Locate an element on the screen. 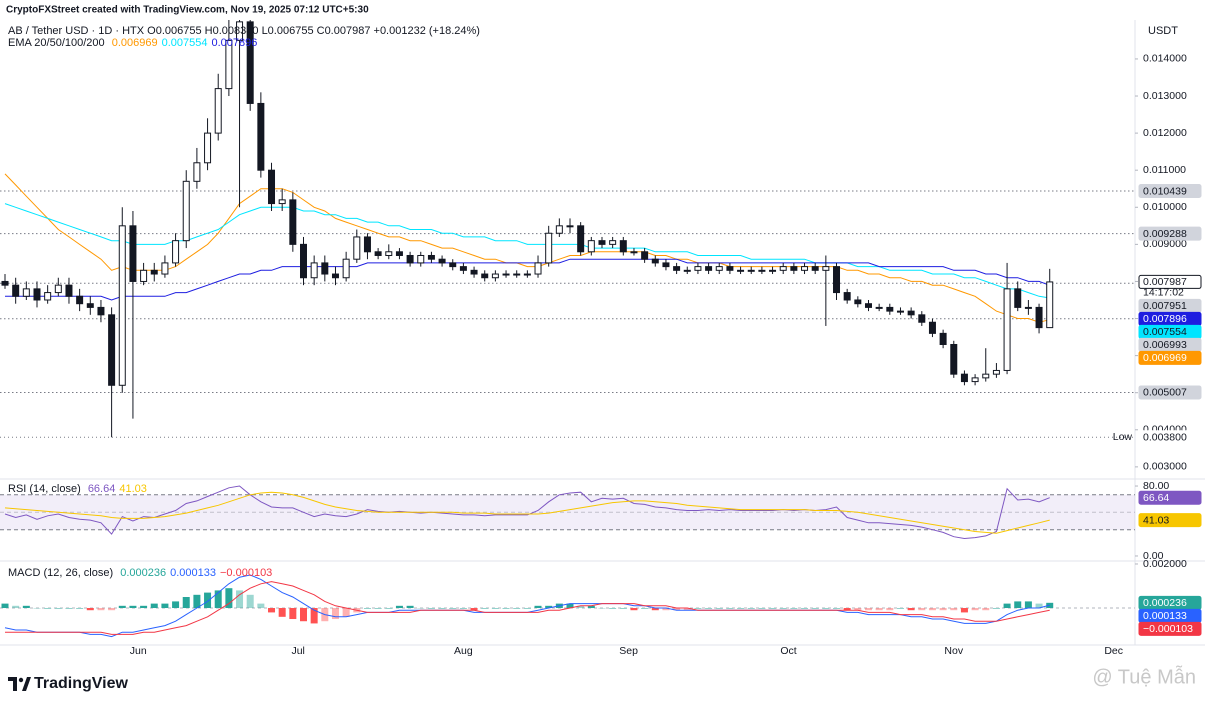 The width and height of the screenshot is (1205, 703). rsi-title: RSI (14, close) is located at coordinates (44, 489).